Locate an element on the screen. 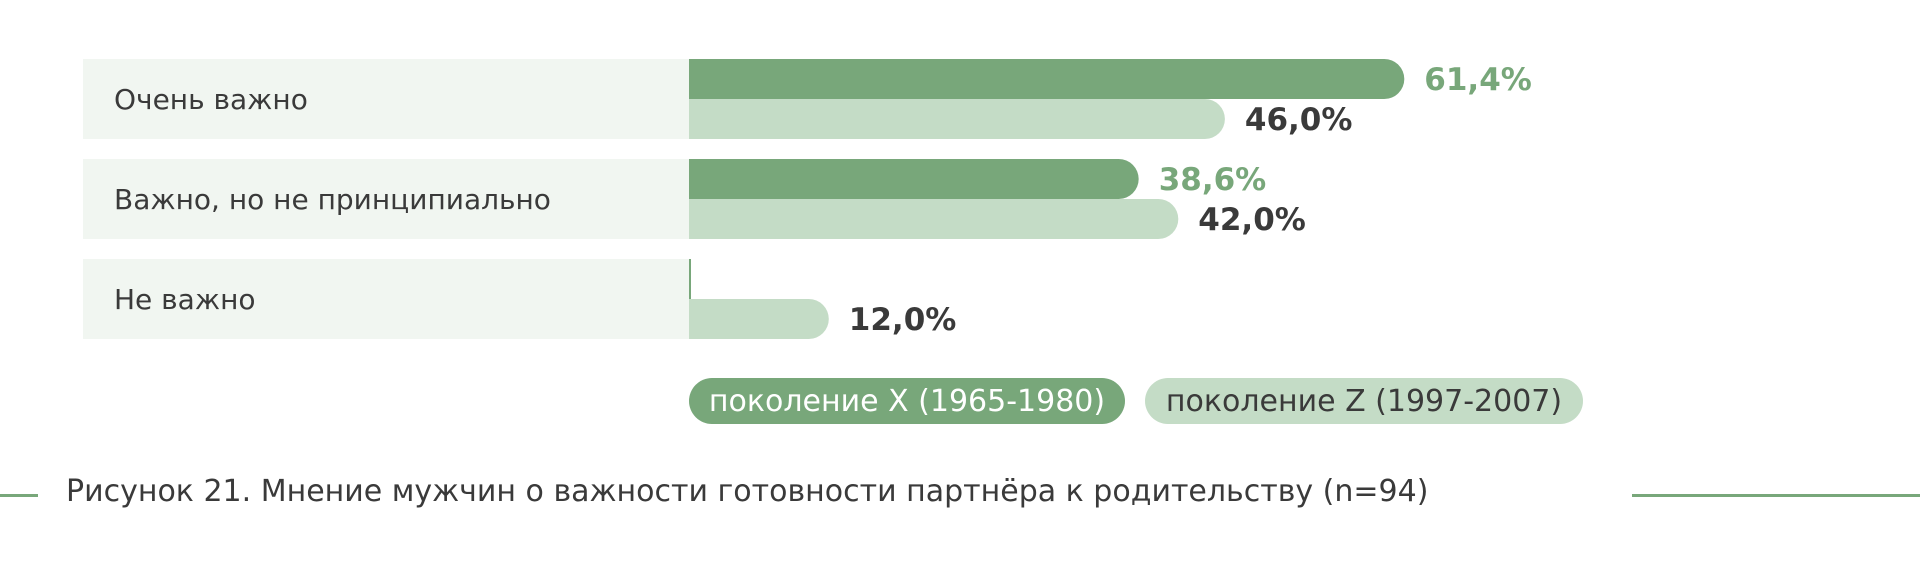 The height and width of the screenshot is (577, 1920). value-label: 61,4% is located at coordinates (1478, 80).